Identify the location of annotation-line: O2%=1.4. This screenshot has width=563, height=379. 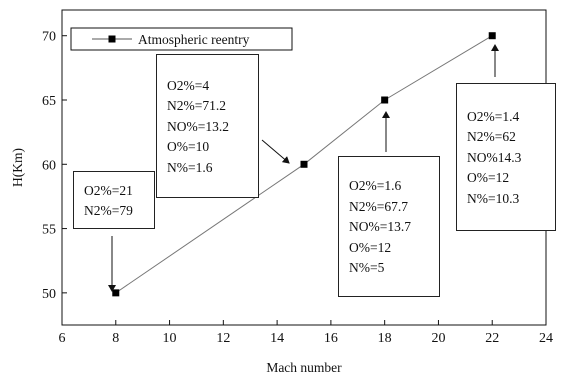
(493, 116).